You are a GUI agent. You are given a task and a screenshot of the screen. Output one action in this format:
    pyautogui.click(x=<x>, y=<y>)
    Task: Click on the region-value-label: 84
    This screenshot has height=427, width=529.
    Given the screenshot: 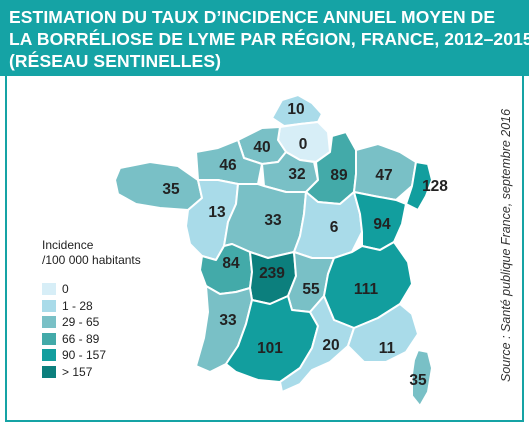 What is the action you would take?
    pyautogui.click(x=231, y=263)
    